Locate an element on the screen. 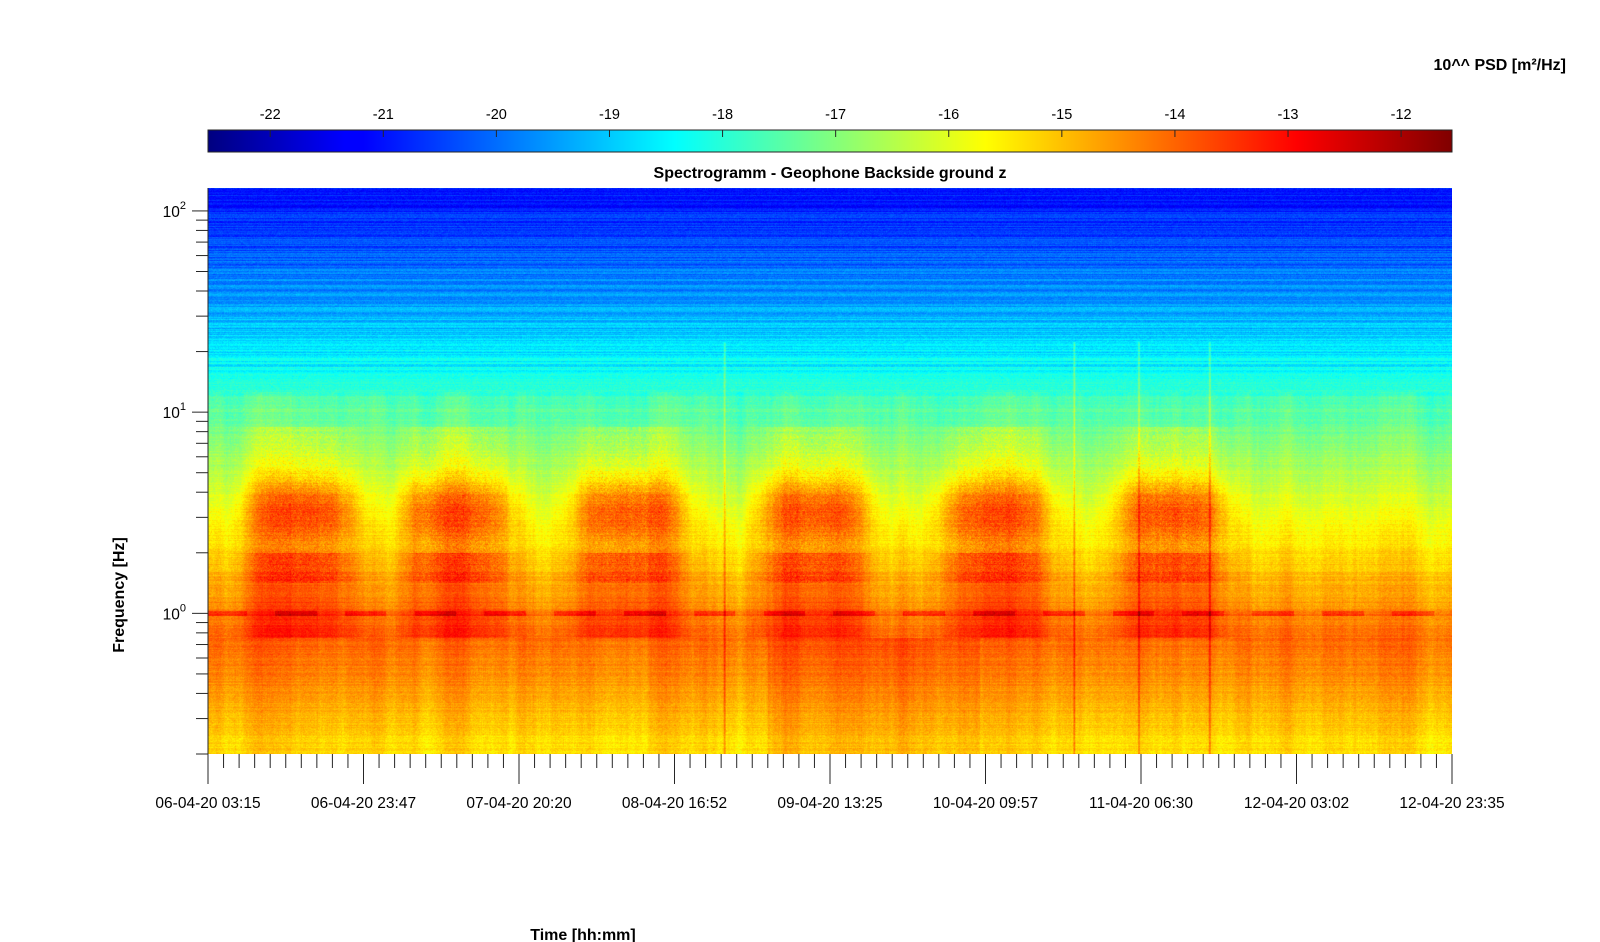 The image size is (1600, 942). x-tick-label: 08-04-20 16:52 is located at coordinates (674, 803).